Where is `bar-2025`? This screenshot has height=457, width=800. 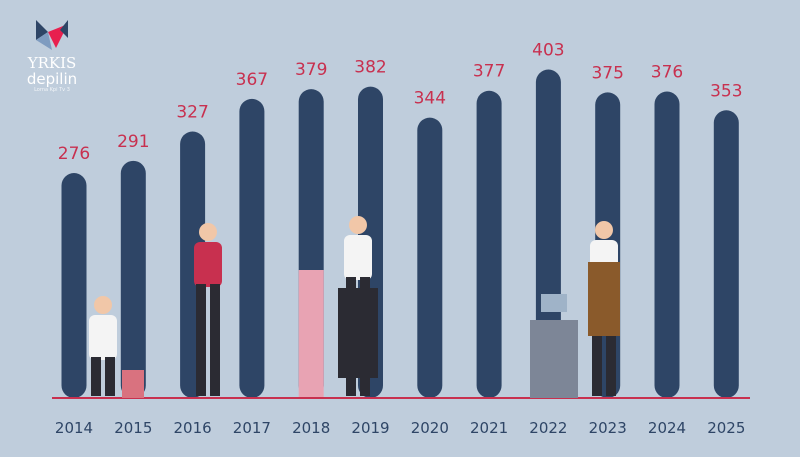 bar-2025 is located at coordinates (726, 254).